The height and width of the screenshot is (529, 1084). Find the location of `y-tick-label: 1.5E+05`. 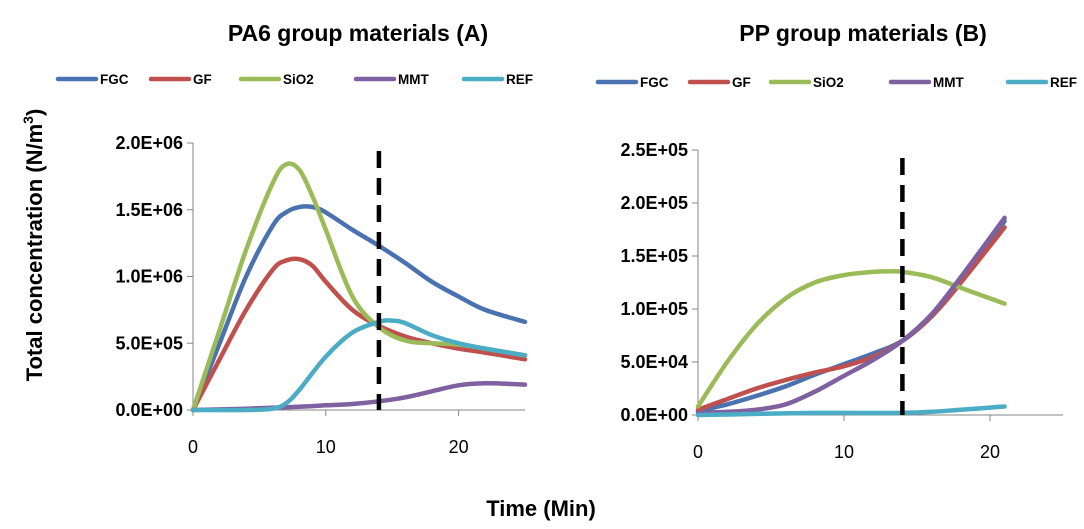

y-tick-label: 1.5E+05 is located at coordinates (654, 256).